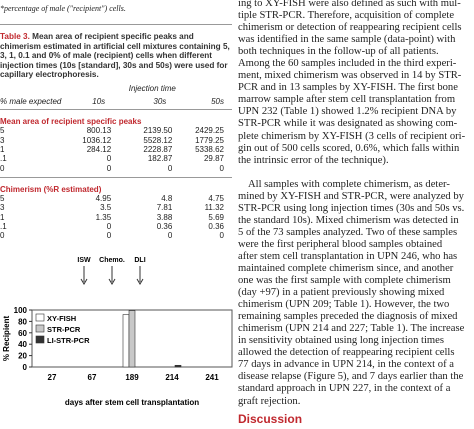 The height and width of the screenshot is (429, 474). I want to click on spacer, so click(116, 175).